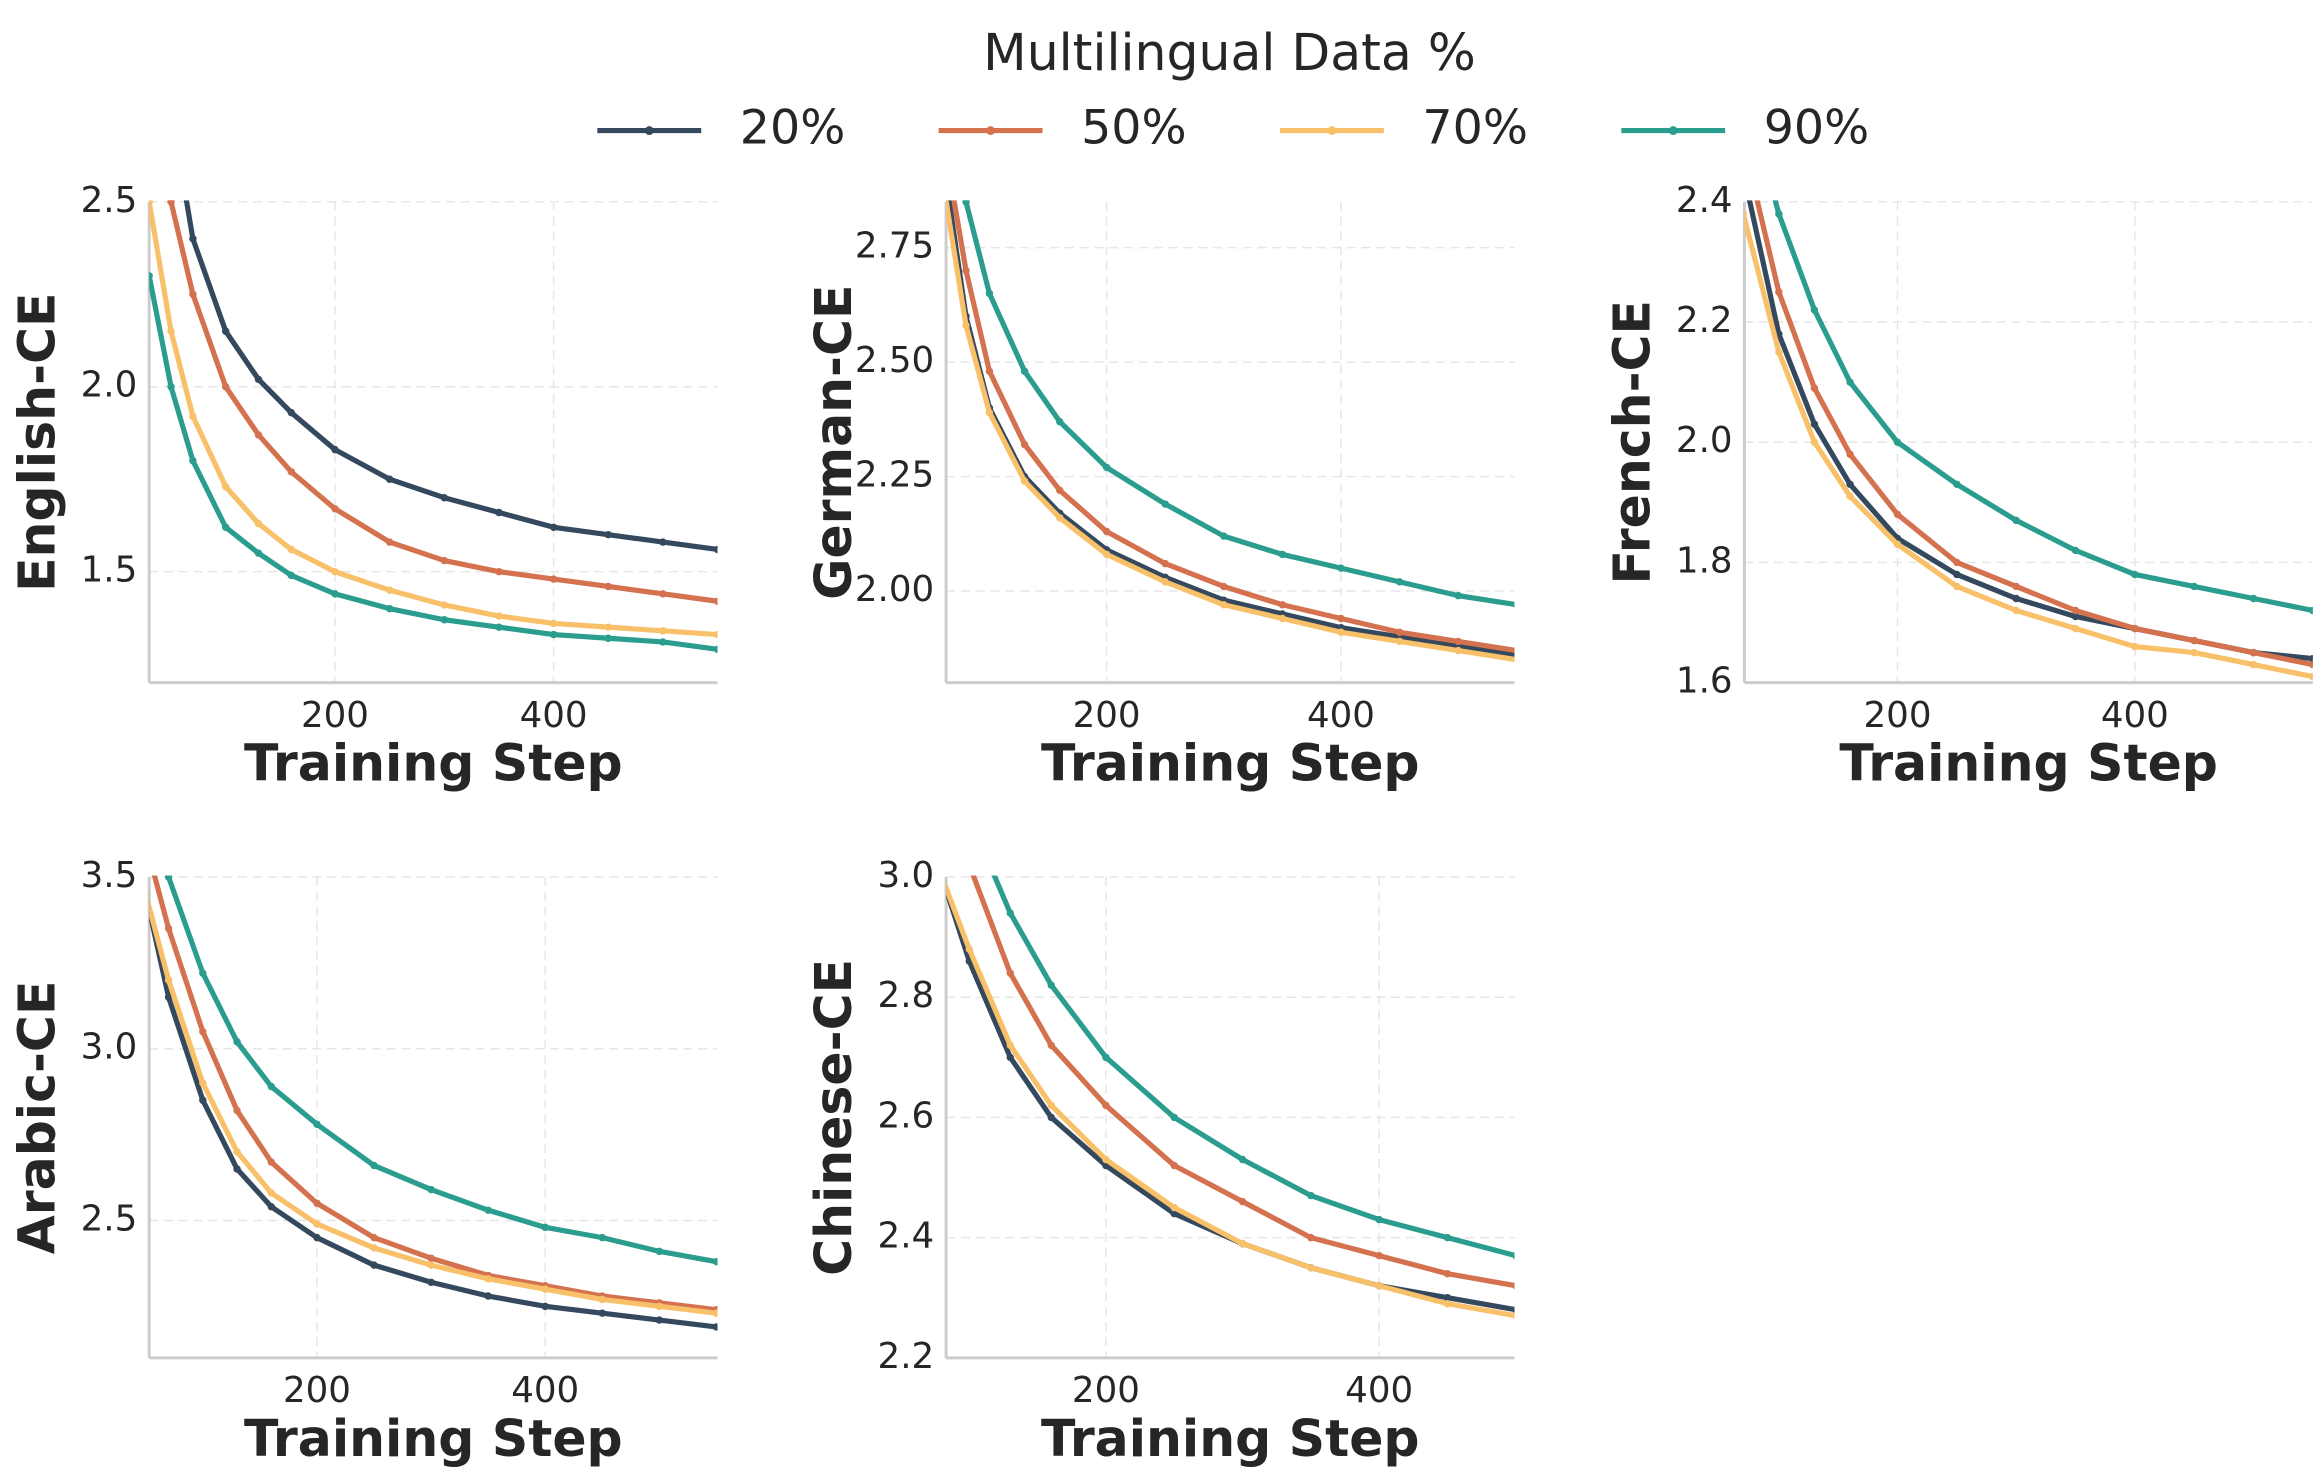 Image resolution: width=2321 pixels, height=1481 pixels. What do you see at coordinates (109, 570) in the screenshot?
I see `y-tick-label: 1.5` at bounding box center [109, 570].